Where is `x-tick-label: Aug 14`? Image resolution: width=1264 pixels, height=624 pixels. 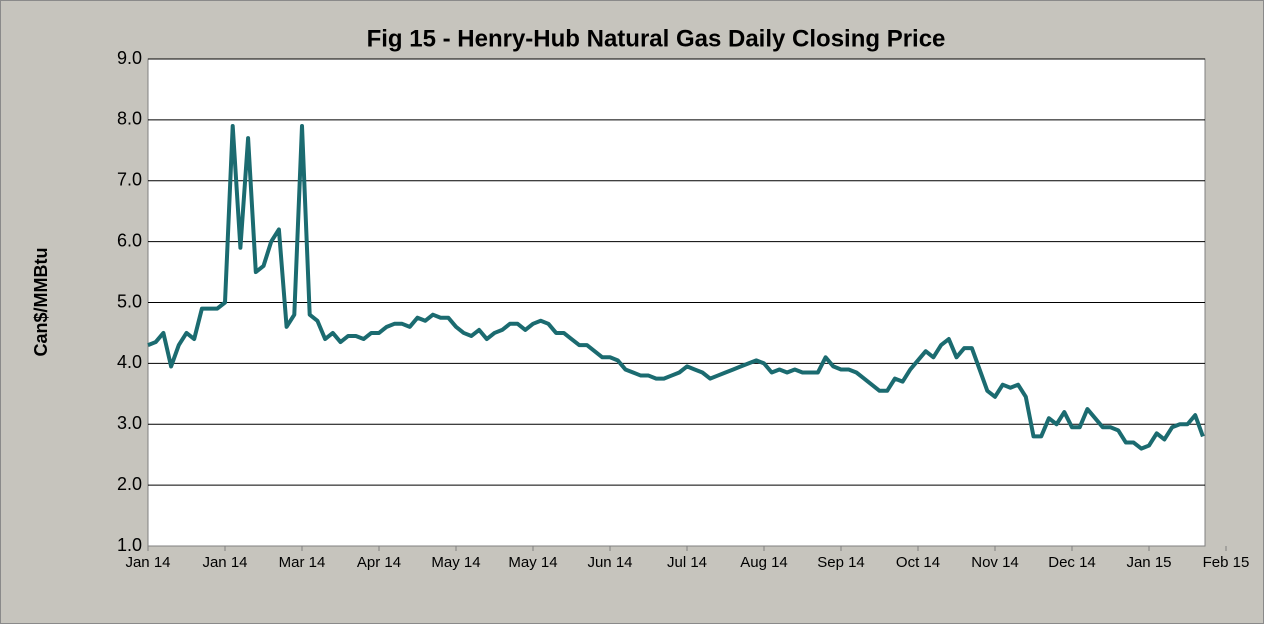
x-tick-label: Aug 14 is located at coordinates (764, 562).